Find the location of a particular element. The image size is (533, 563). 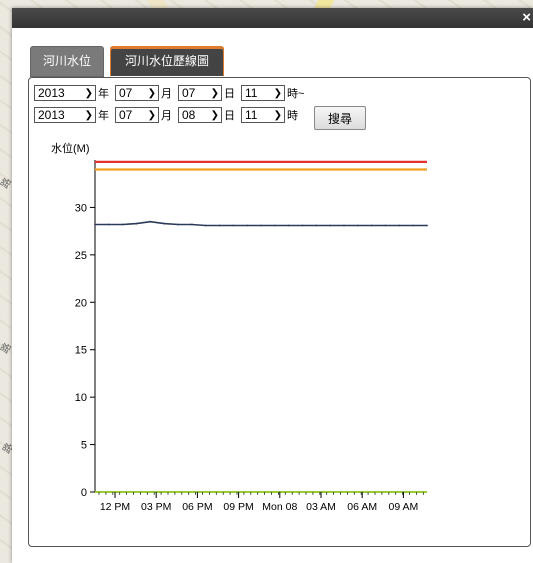

hour-start-unit-label: 時~ is located at coordinates (296, 94).